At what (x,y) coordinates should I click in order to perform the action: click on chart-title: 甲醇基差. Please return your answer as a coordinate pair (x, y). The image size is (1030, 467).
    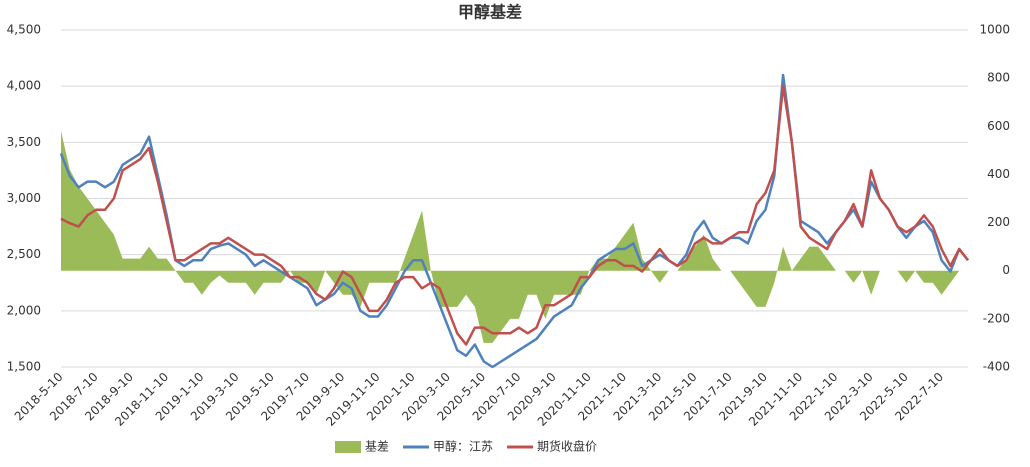
    Looking at the image, I should click on (490, 12).